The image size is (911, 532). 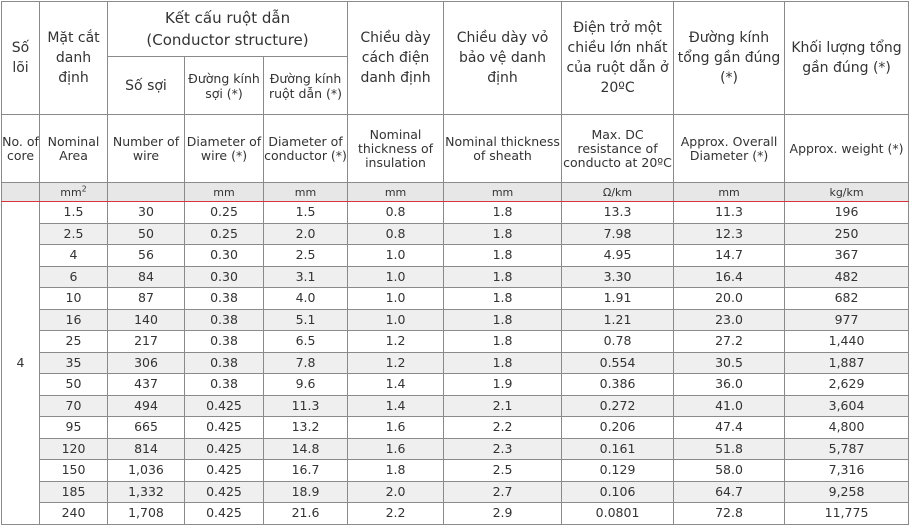 What do you see at coordinates (73, 448) in the screenshot?
I see `cell-area: 120` at bounding box center [73, 448].